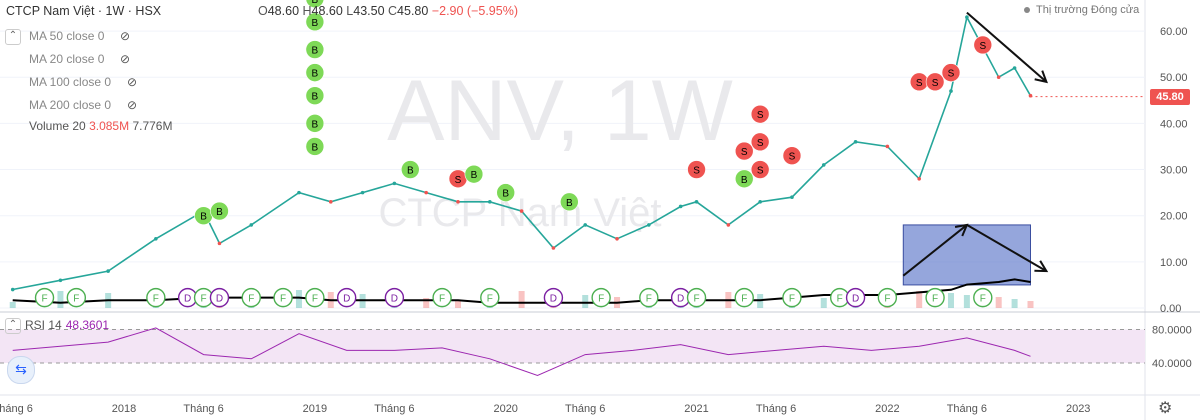  Describe the element at coordinates (1165, 408) in the screenshot. I see `gear-icon: ⚙` at that location.